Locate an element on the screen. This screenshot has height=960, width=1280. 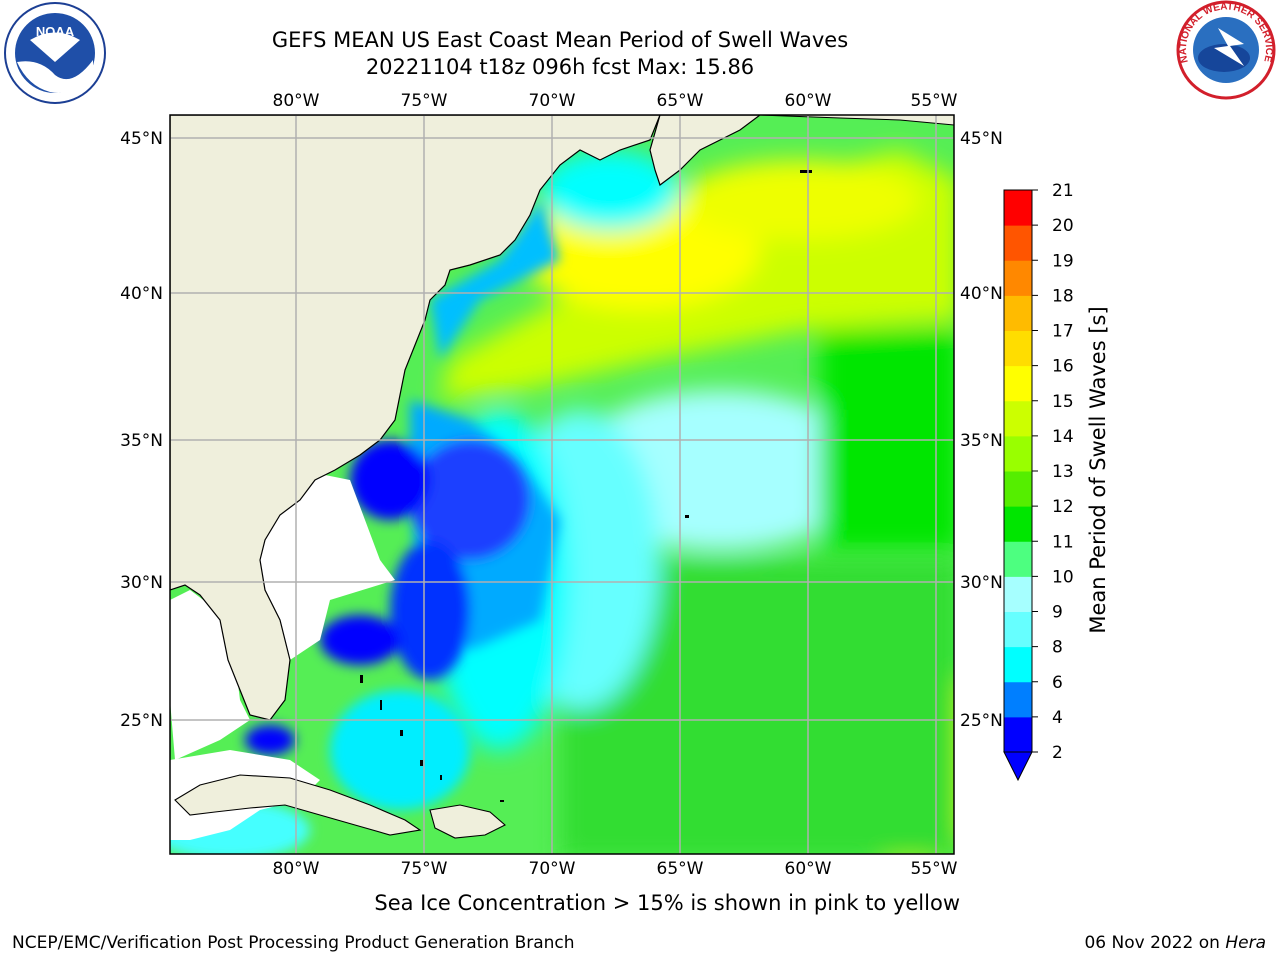
colorbar-tick-label: 4 is located at coordinates (1057, 718).